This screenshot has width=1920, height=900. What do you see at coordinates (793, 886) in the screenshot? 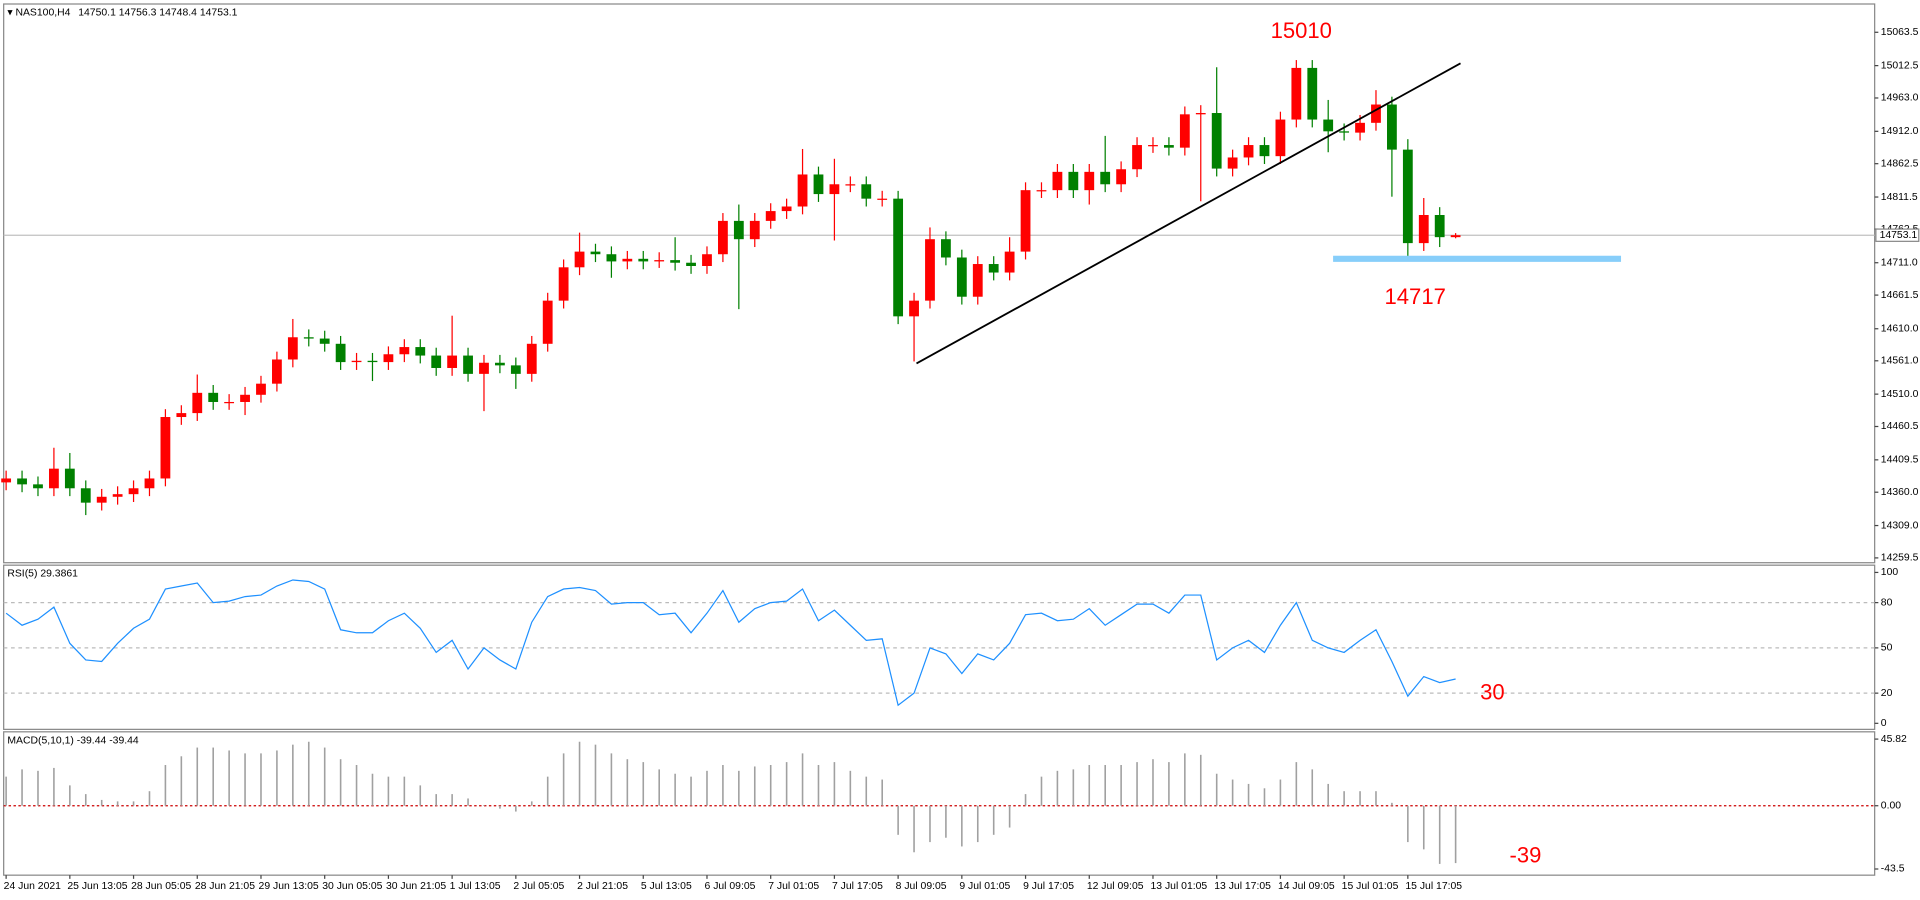
I see `x-tick-label: 7 Jul 01:05` at bounding box center [793, 886].